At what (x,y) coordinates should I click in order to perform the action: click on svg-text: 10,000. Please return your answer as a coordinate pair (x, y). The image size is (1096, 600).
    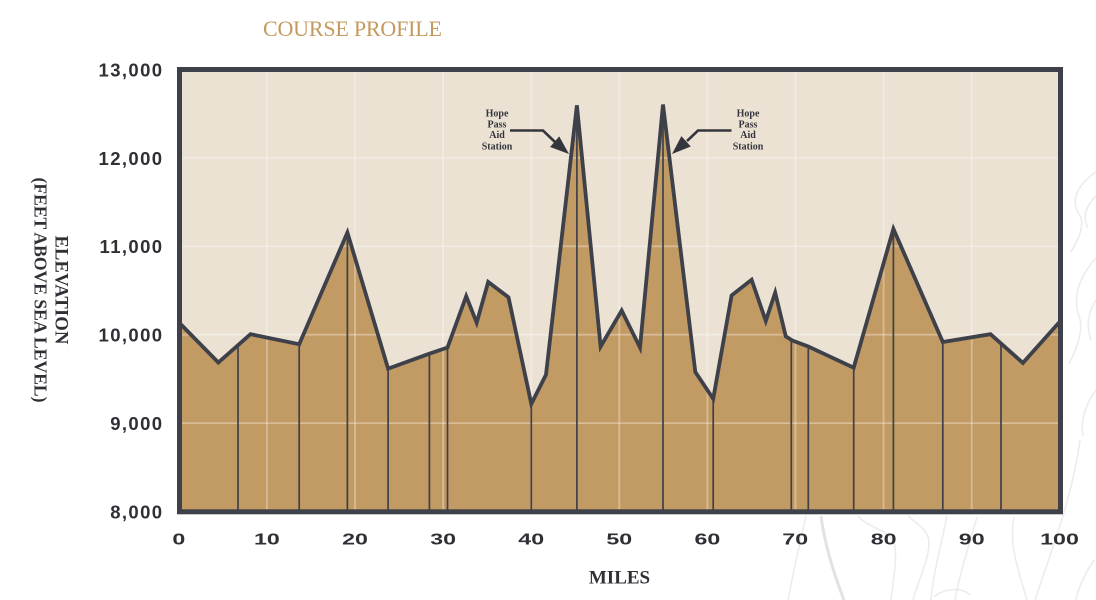
    Looking at the image, I should click on (131, 335).